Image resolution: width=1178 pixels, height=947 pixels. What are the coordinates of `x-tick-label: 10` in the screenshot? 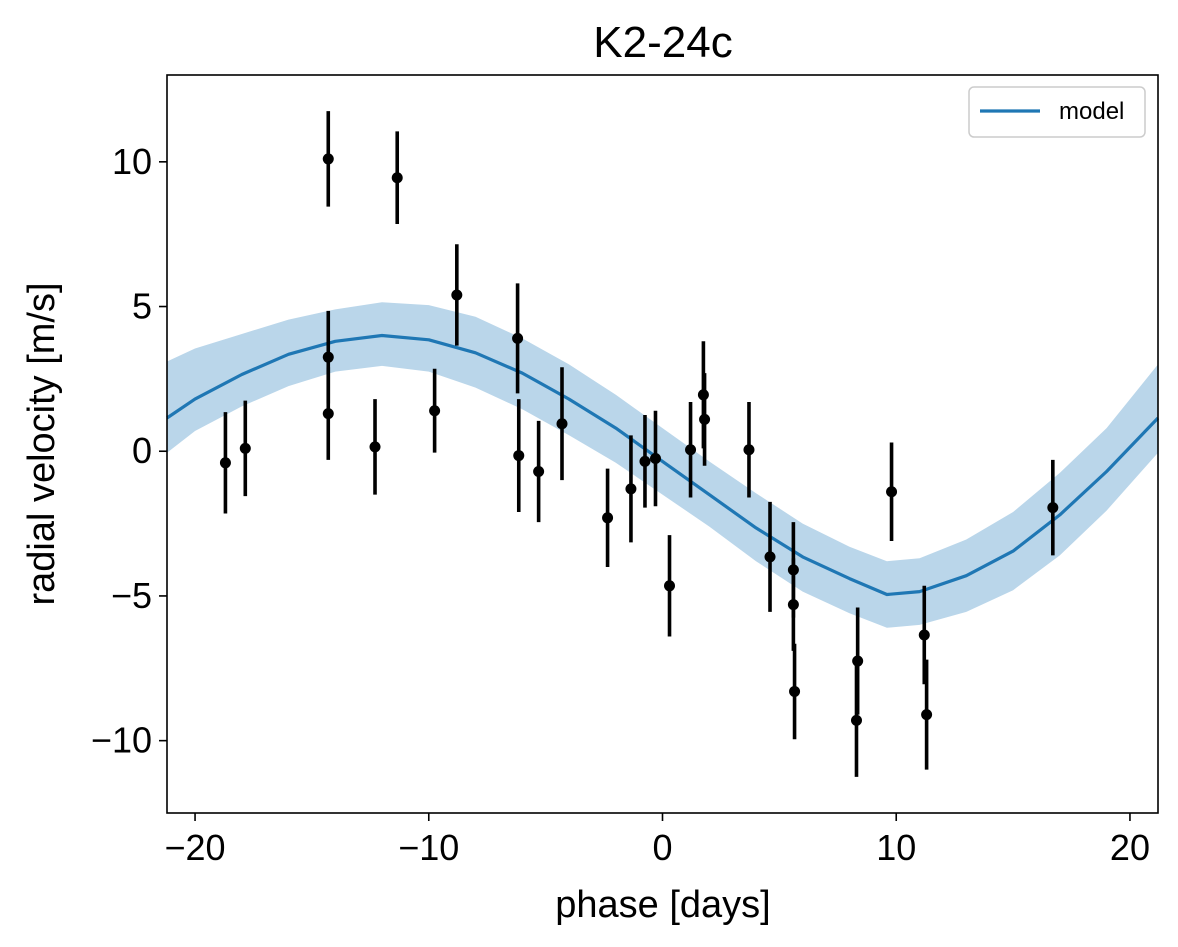 It's located at (896, 847).